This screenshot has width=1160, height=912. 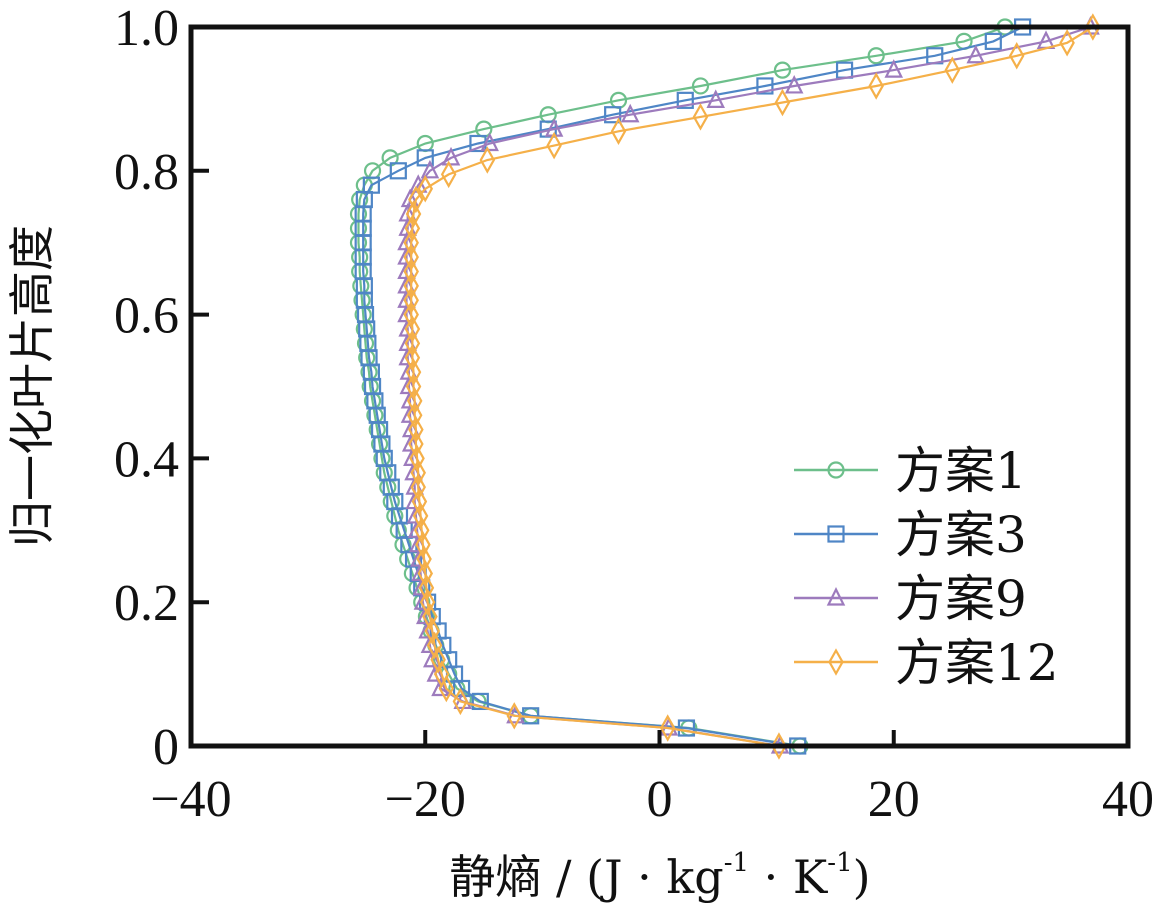 I want to click on x-tick-label: 0, so click(x=660, y=799).